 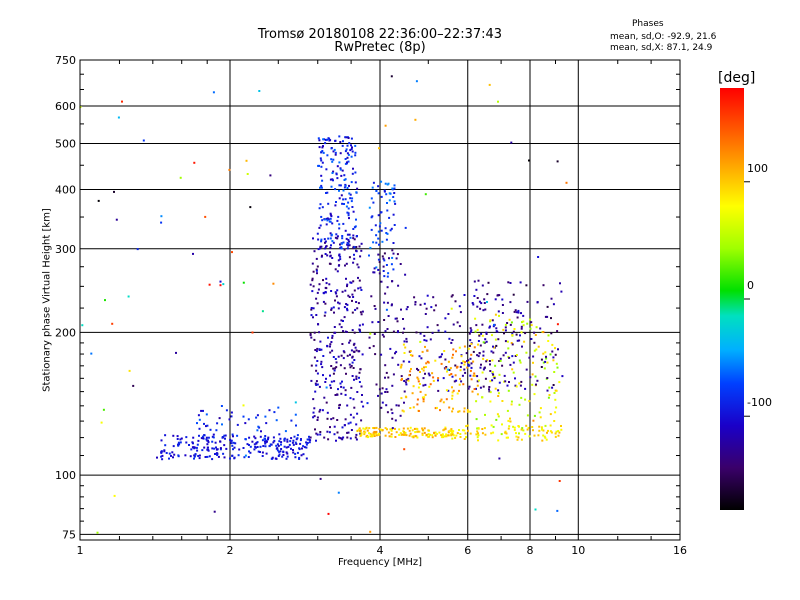 What do you see at coordinates (65, 106) in the screenshot?
I see `y-tick-label: 600` at bounding box center [65, 106].